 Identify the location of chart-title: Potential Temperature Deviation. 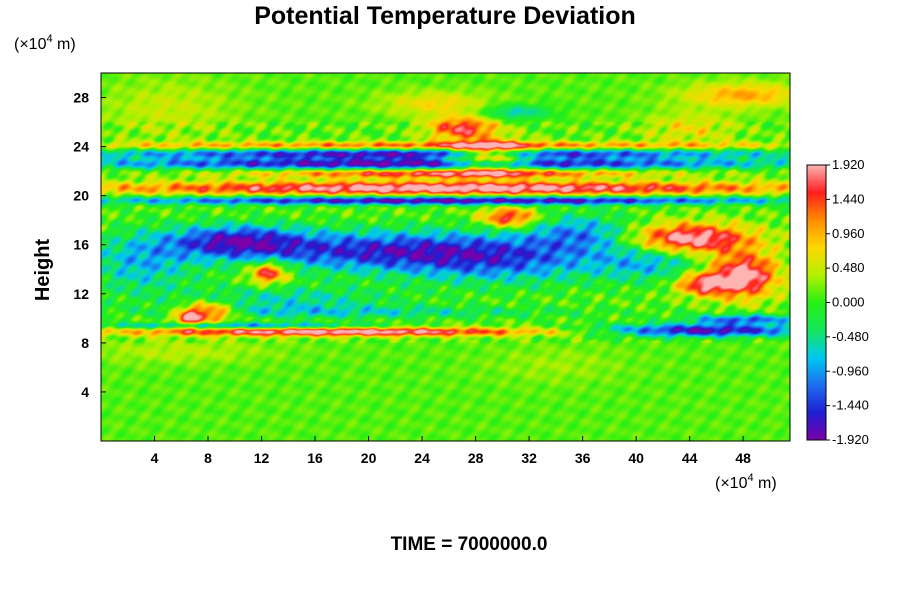
(445, 16).